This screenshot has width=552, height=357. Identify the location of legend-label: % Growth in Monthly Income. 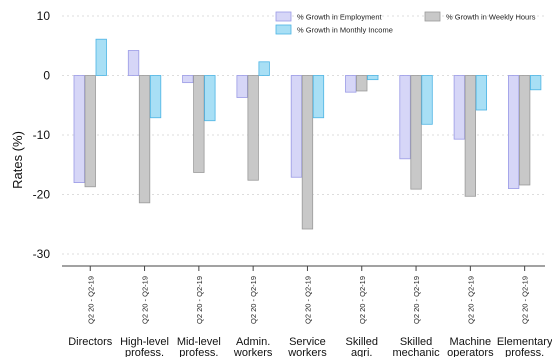
(345, 30).